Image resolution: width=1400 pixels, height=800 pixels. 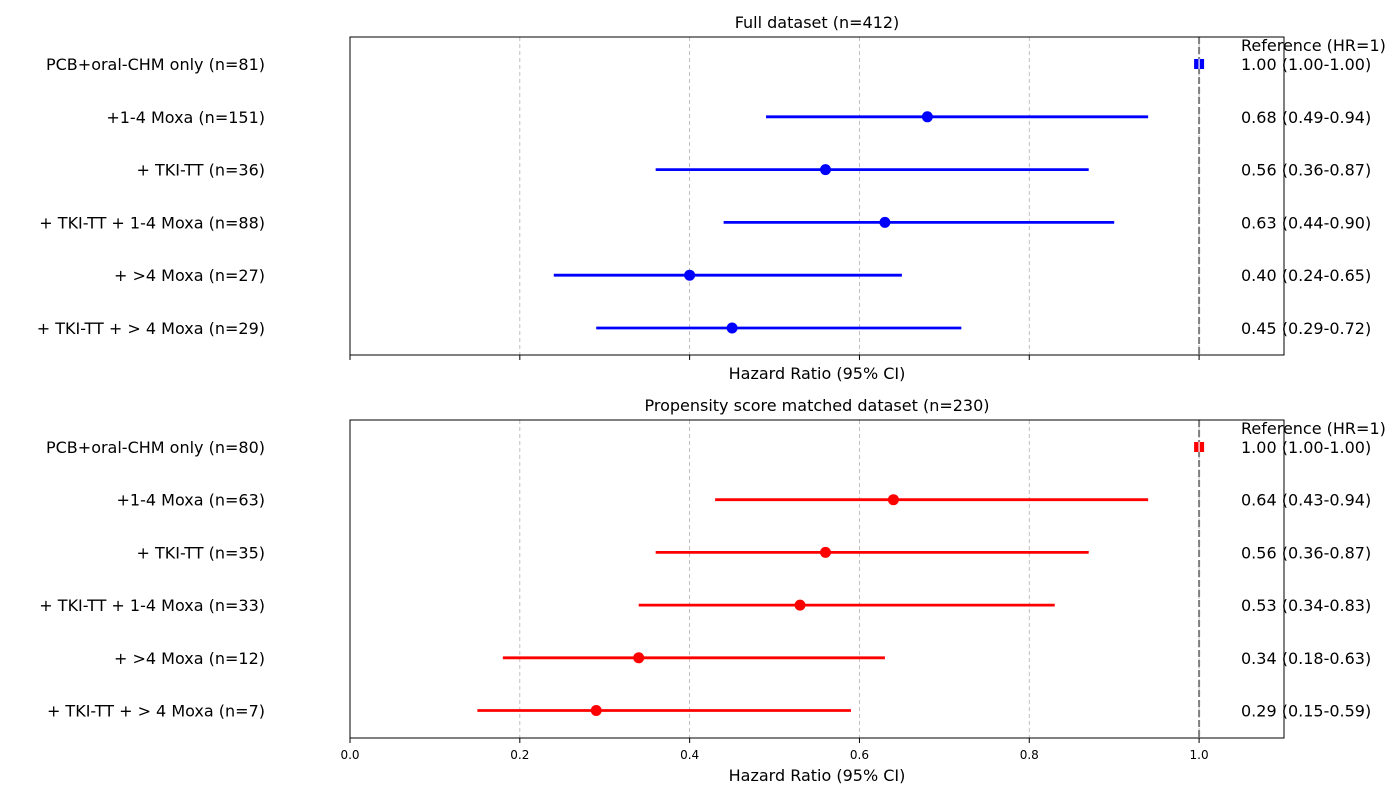 I want to click on hr-ci-text: 0.53 (0.34-0.83), so click(x=1306, y=605).